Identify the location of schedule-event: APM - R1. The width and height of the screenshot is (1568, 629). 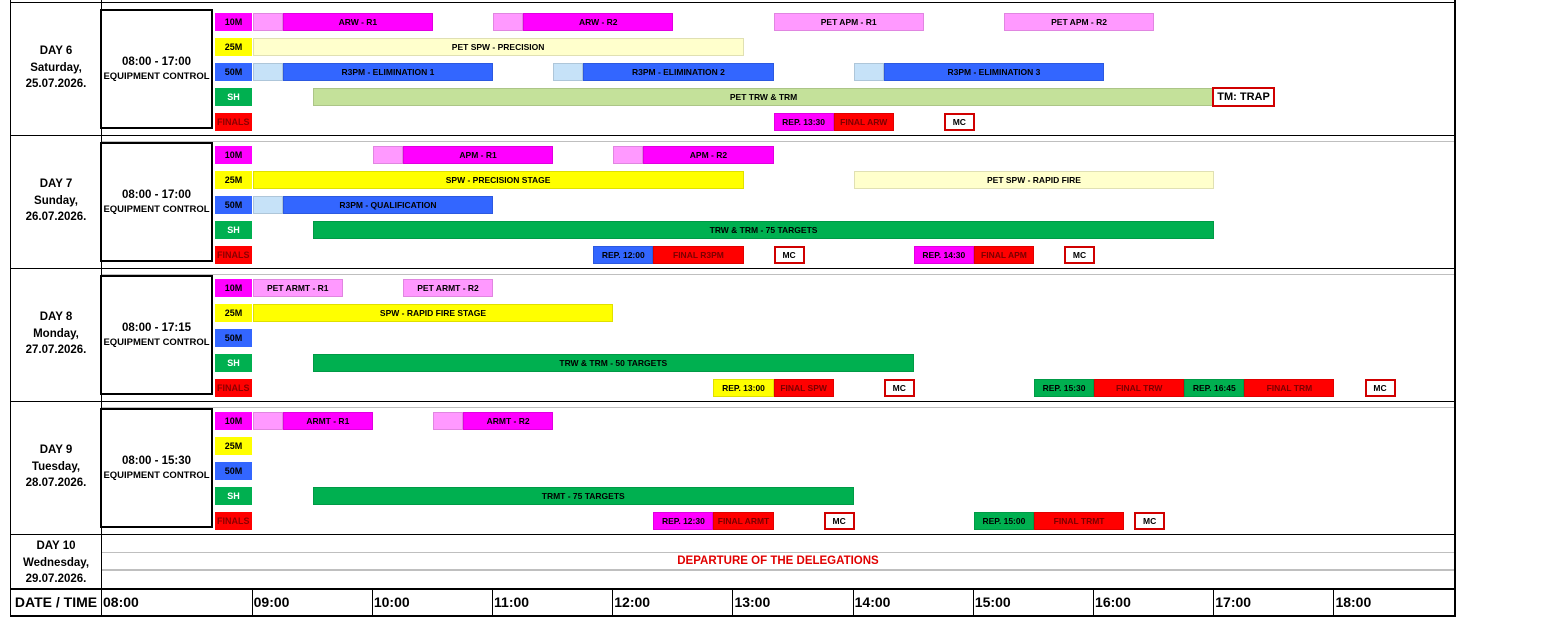
(478, 155).